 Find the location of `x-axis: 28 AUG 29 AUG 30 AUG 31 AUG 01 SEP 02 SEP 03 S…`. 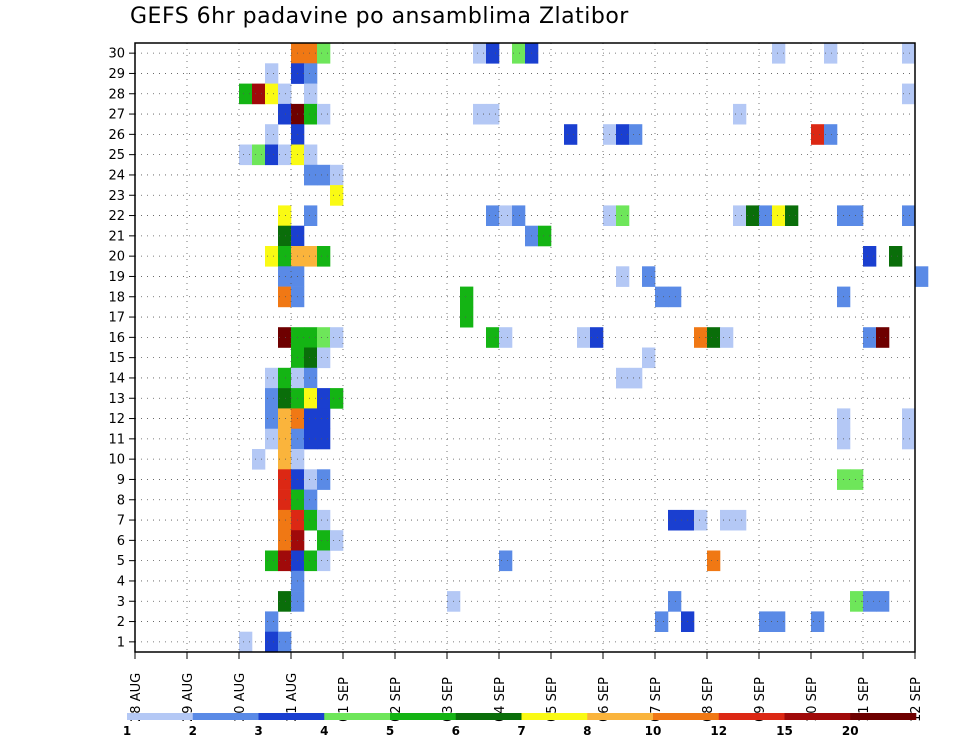

x-axis: 28 AUG 29 AUG 30 AUG 31 AUG 01 SEP 02 SEP 03 S… is located at coordinates (526, 687).